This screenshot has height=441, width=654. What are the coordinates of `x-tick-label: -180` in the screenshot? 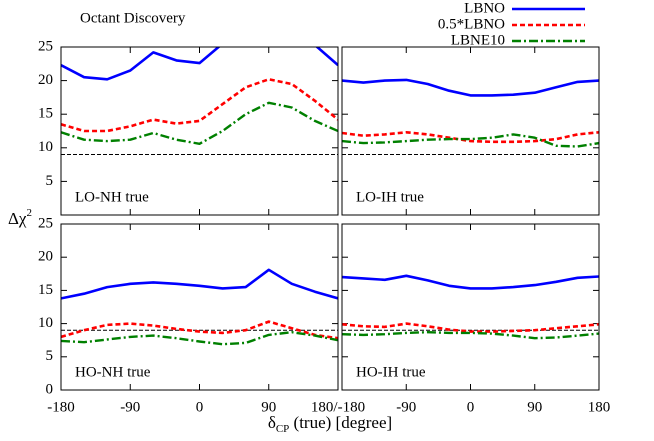 It's located at (61, 407).